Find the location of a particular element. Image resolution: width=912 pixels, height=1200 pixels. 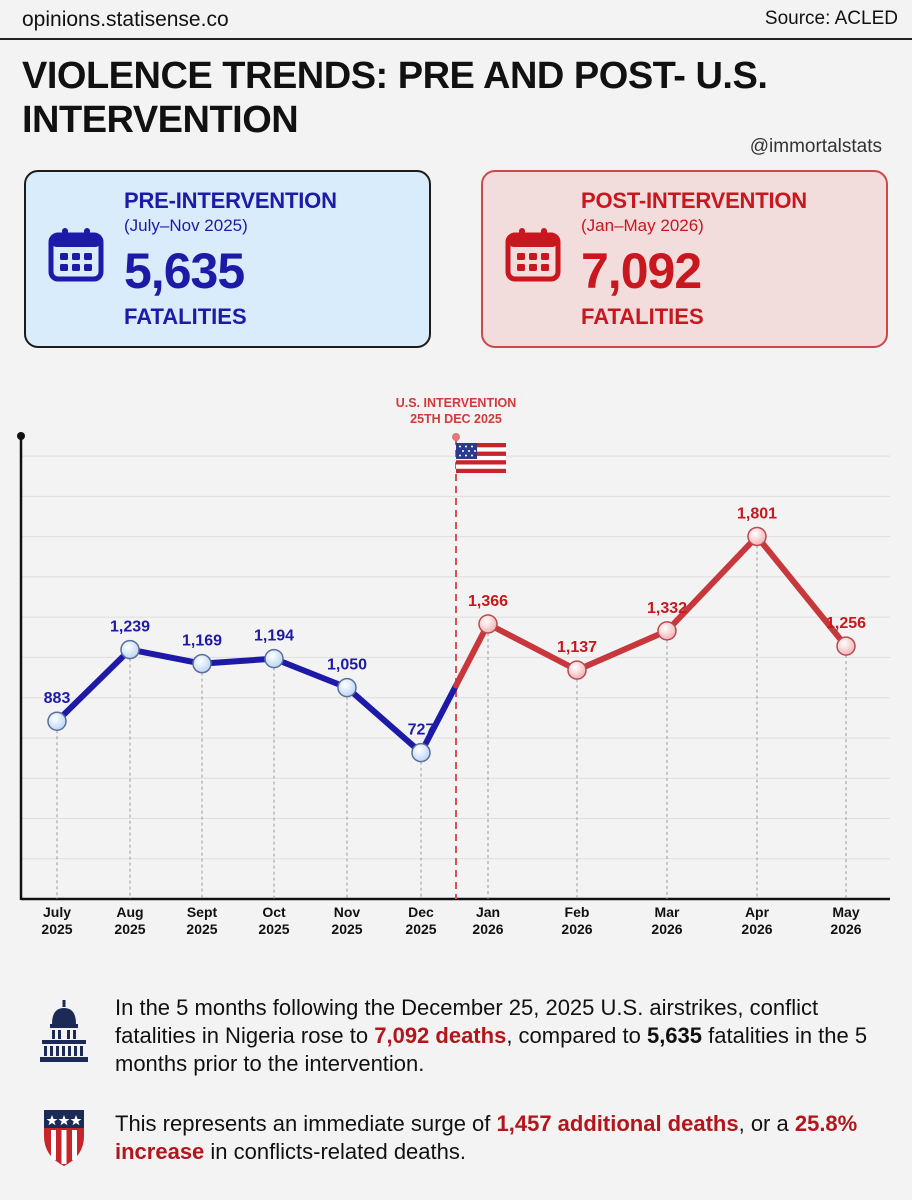

x-tick-label: Feb is located at coordinates (577, 912).